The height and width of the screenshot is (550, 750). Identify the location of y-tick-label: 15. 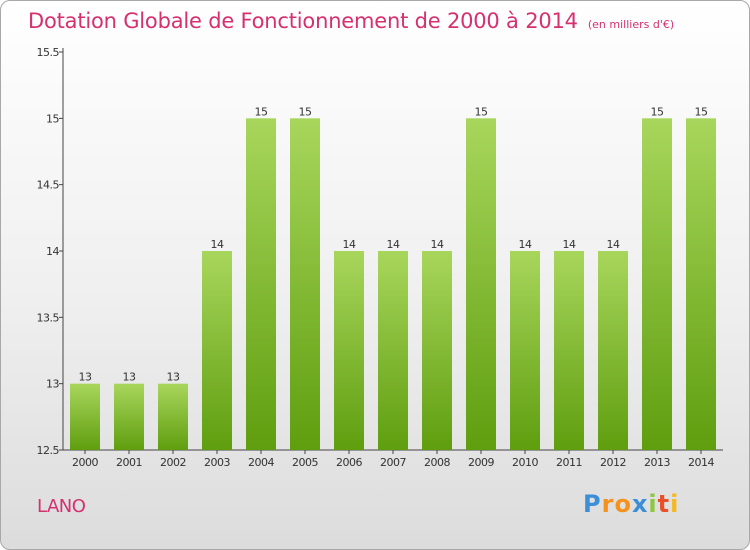
(52, 118).